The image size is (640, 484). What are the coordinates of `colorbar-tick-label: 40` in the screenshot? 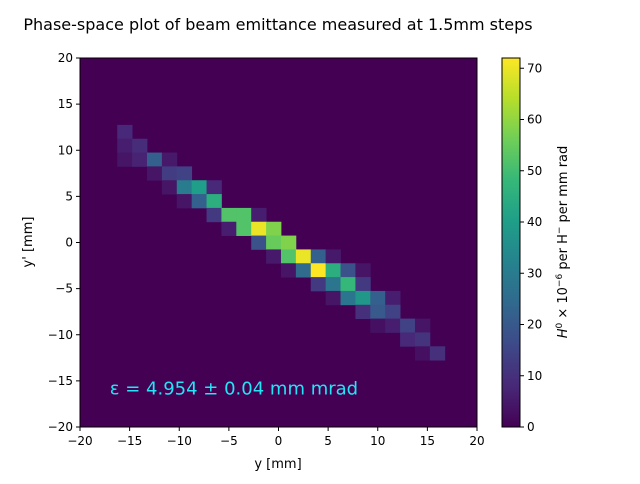 It's located at (534, 222).